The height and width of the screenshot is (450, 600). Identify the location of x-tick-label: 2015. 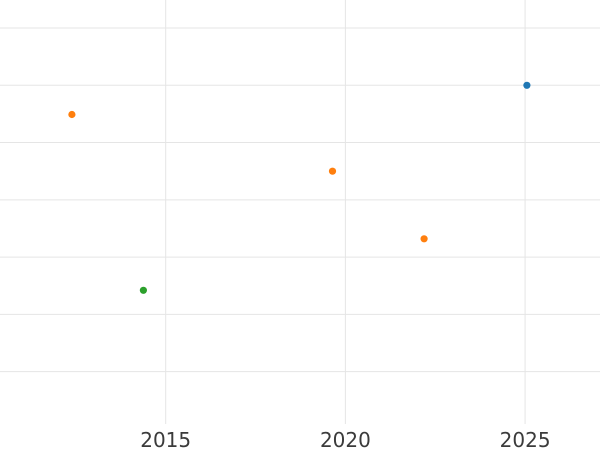
(166, 439).